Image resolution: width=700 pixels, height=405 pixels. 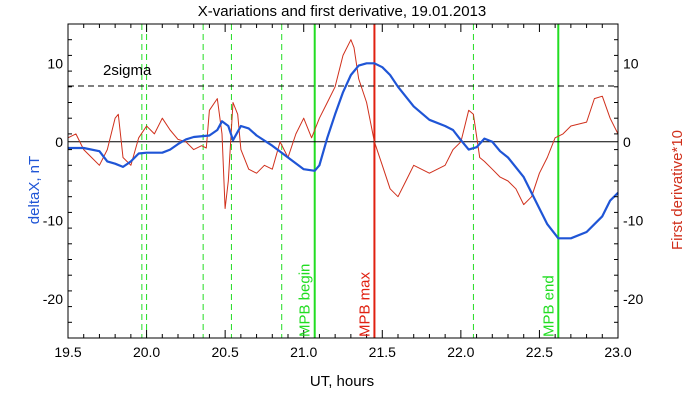 I want to click on event-marker-label: MPB max, so click(x=364, y=304).